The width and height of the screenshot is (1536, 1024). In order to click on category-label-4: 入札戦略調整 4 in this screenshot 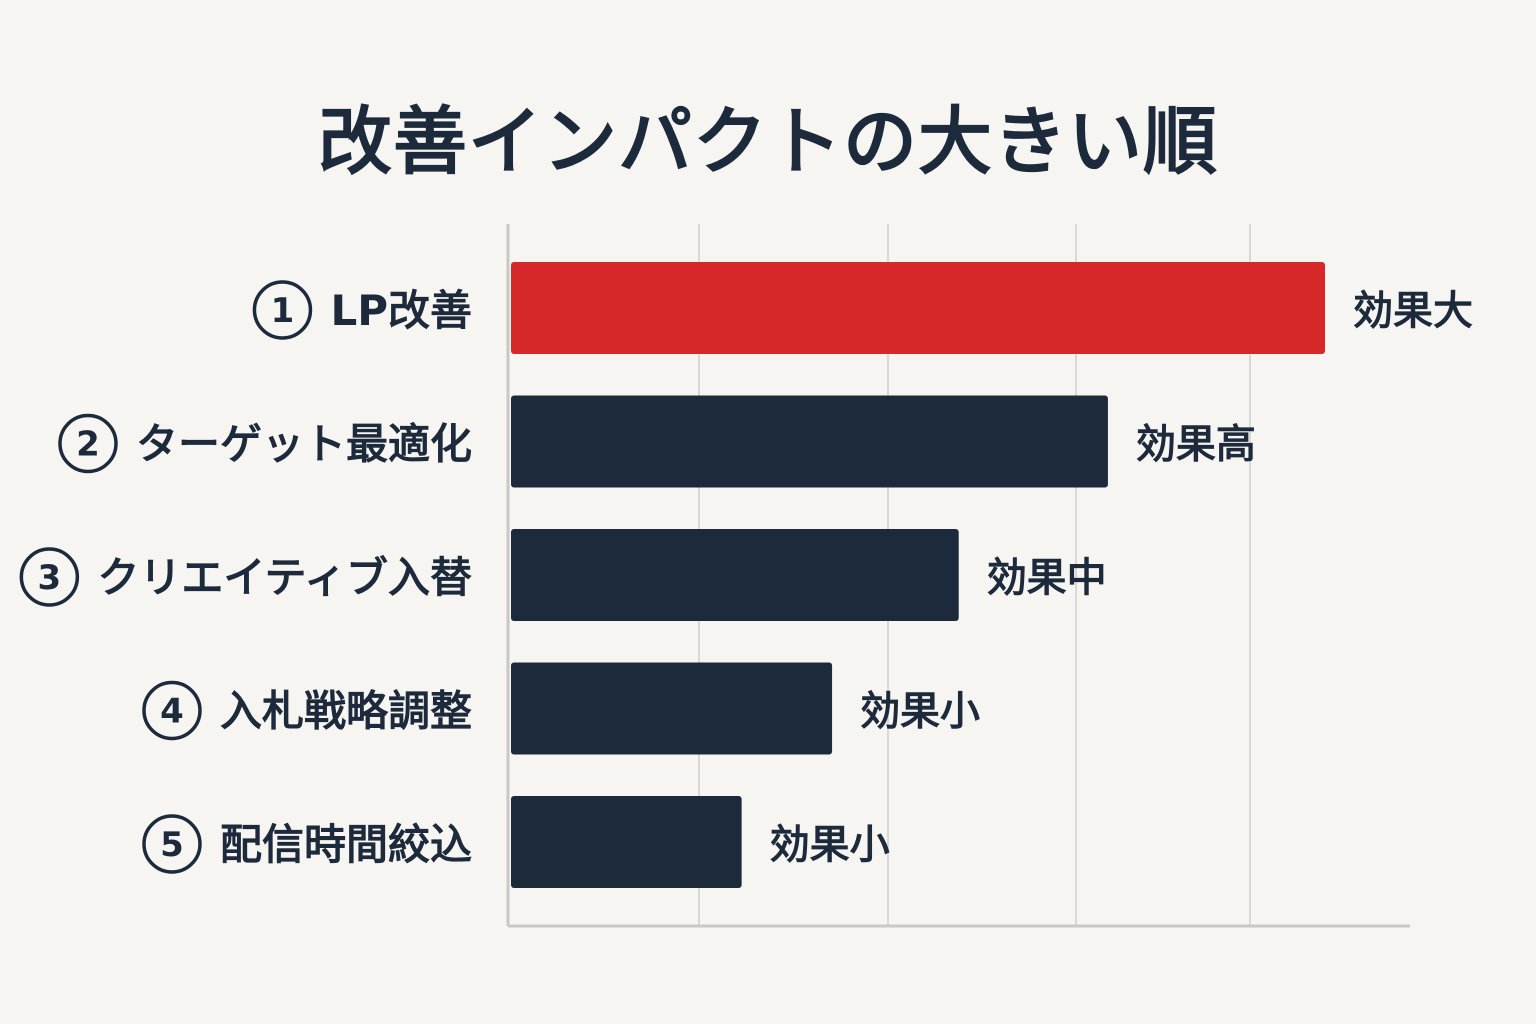, I will do `click(307, 710)`.